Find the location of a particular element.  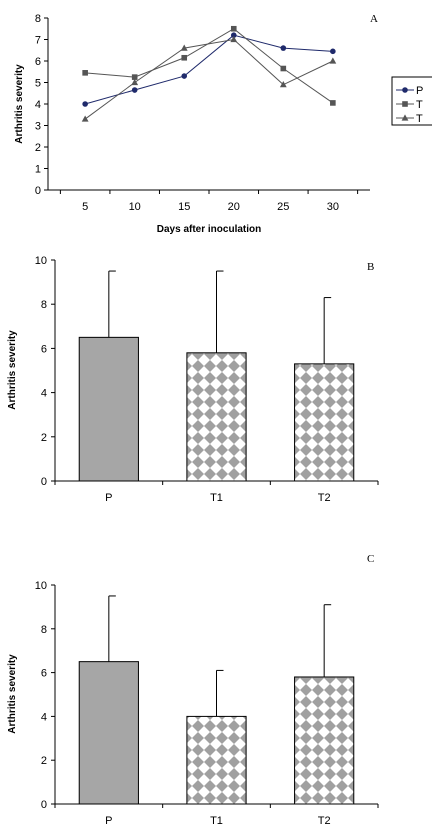

x-tick-label: 20 is located at coordinates (234, 207).